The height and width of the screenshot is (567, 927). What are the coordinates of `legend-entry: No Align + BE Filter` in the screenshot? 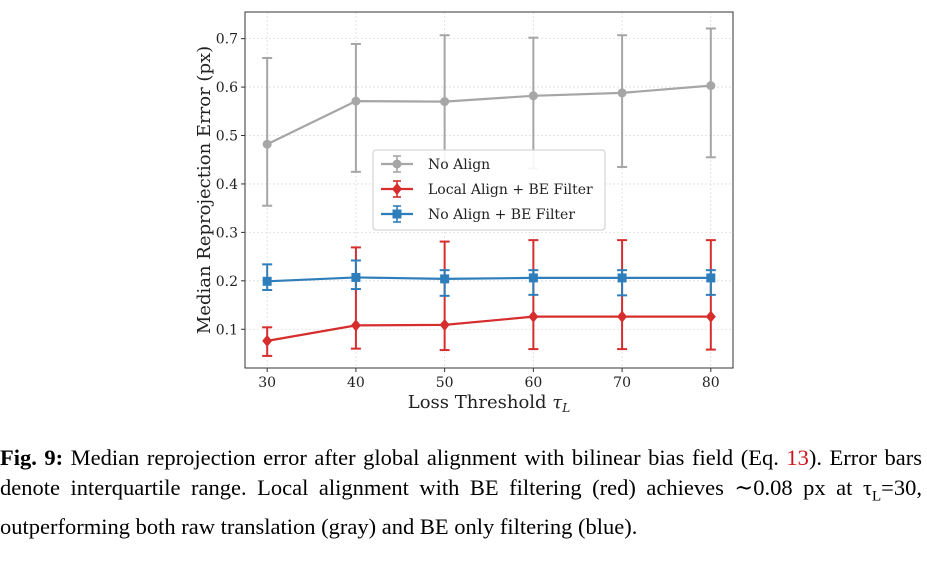 It's located at (478, 214).